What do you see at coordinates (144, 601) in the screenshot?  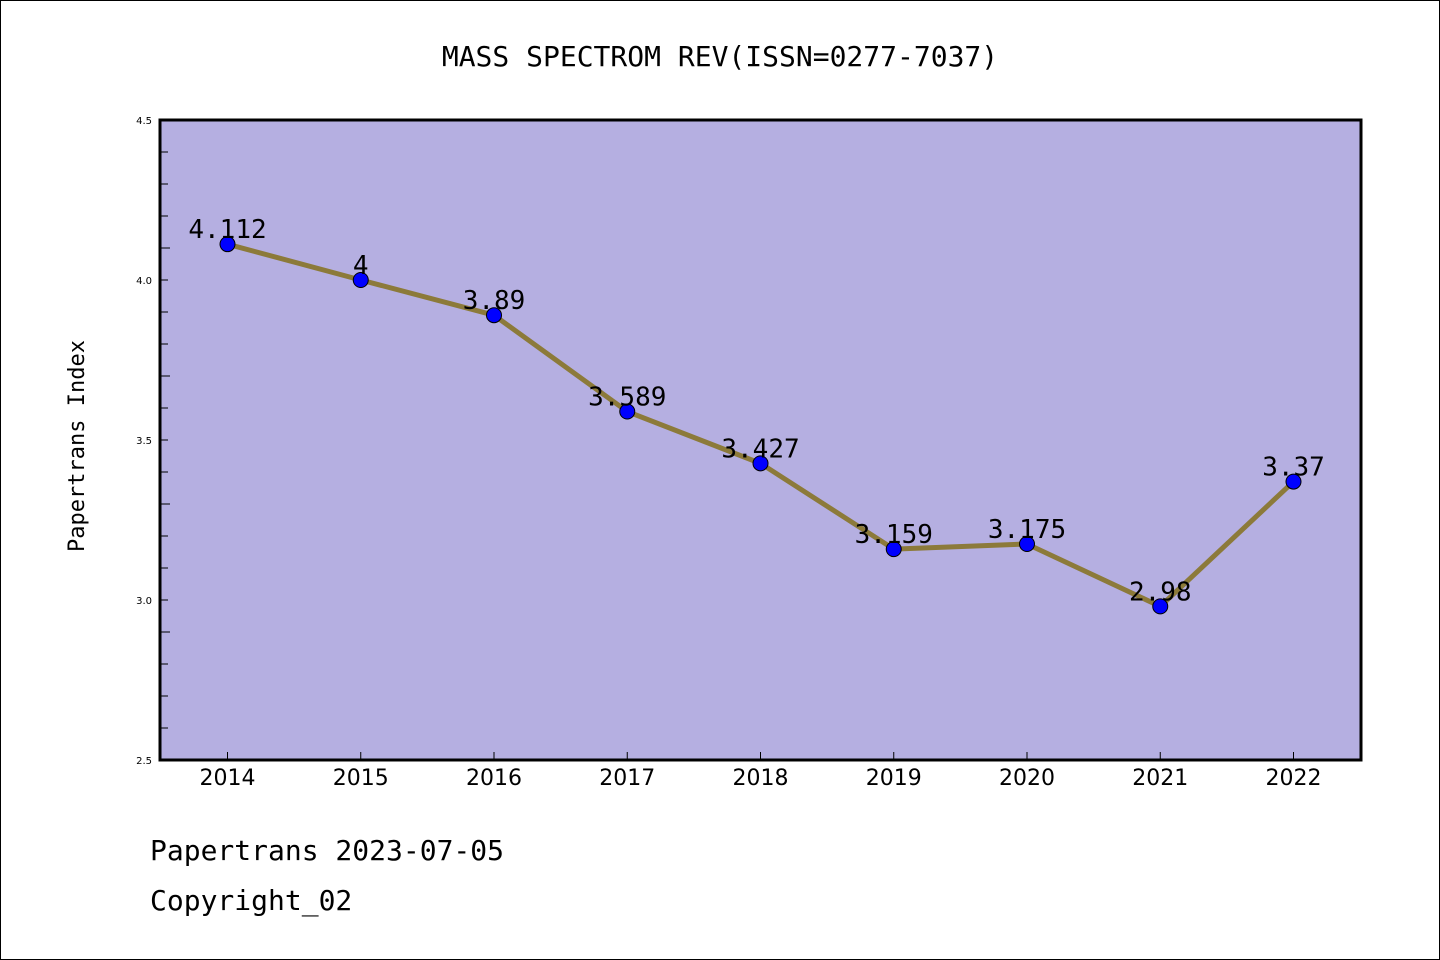 I see `y-tick-label: 3.0` at bounding box center [144, 601].